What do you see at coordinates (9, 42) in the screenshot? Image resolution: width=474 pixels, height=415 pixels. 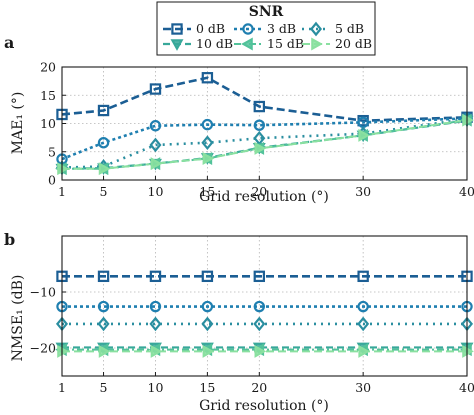 I see `panel-a-label: a` at bounding box center [9, 42].